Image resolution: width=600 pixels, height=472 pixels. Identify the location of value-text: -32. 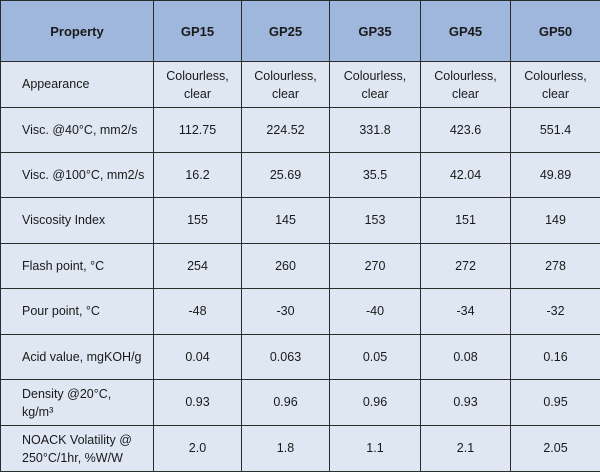
(555, 311).